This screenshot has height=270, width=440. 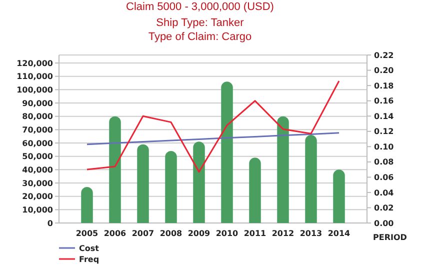 What do you see at coordinates (384, 55) in the screenshot?
I see `y2-tick-label: 0.22` at bounding box center [384, 55].